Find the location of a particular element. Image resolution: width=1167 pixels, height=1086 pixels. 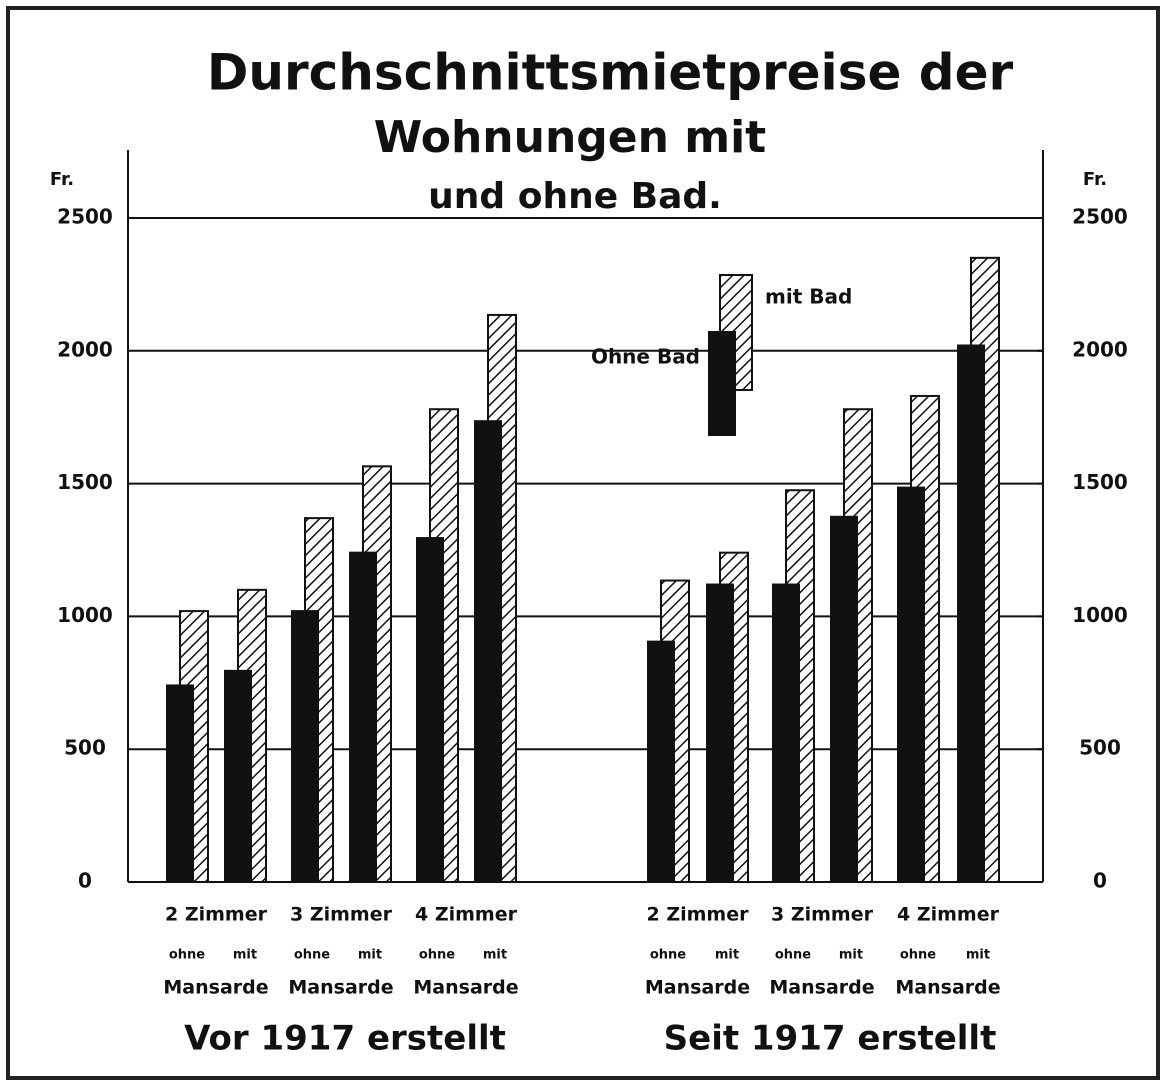

chart-title: Wohnungen mit is located at coordinates (570, 137).